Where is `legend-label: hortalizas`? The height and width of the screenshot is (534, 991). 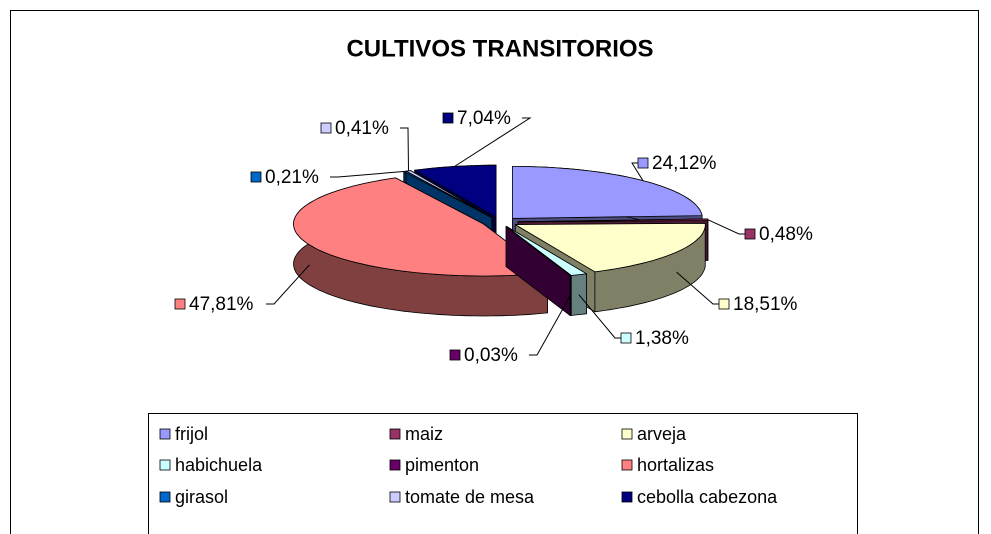
legend-label: hortalizas is located at coordinates (675, 465).